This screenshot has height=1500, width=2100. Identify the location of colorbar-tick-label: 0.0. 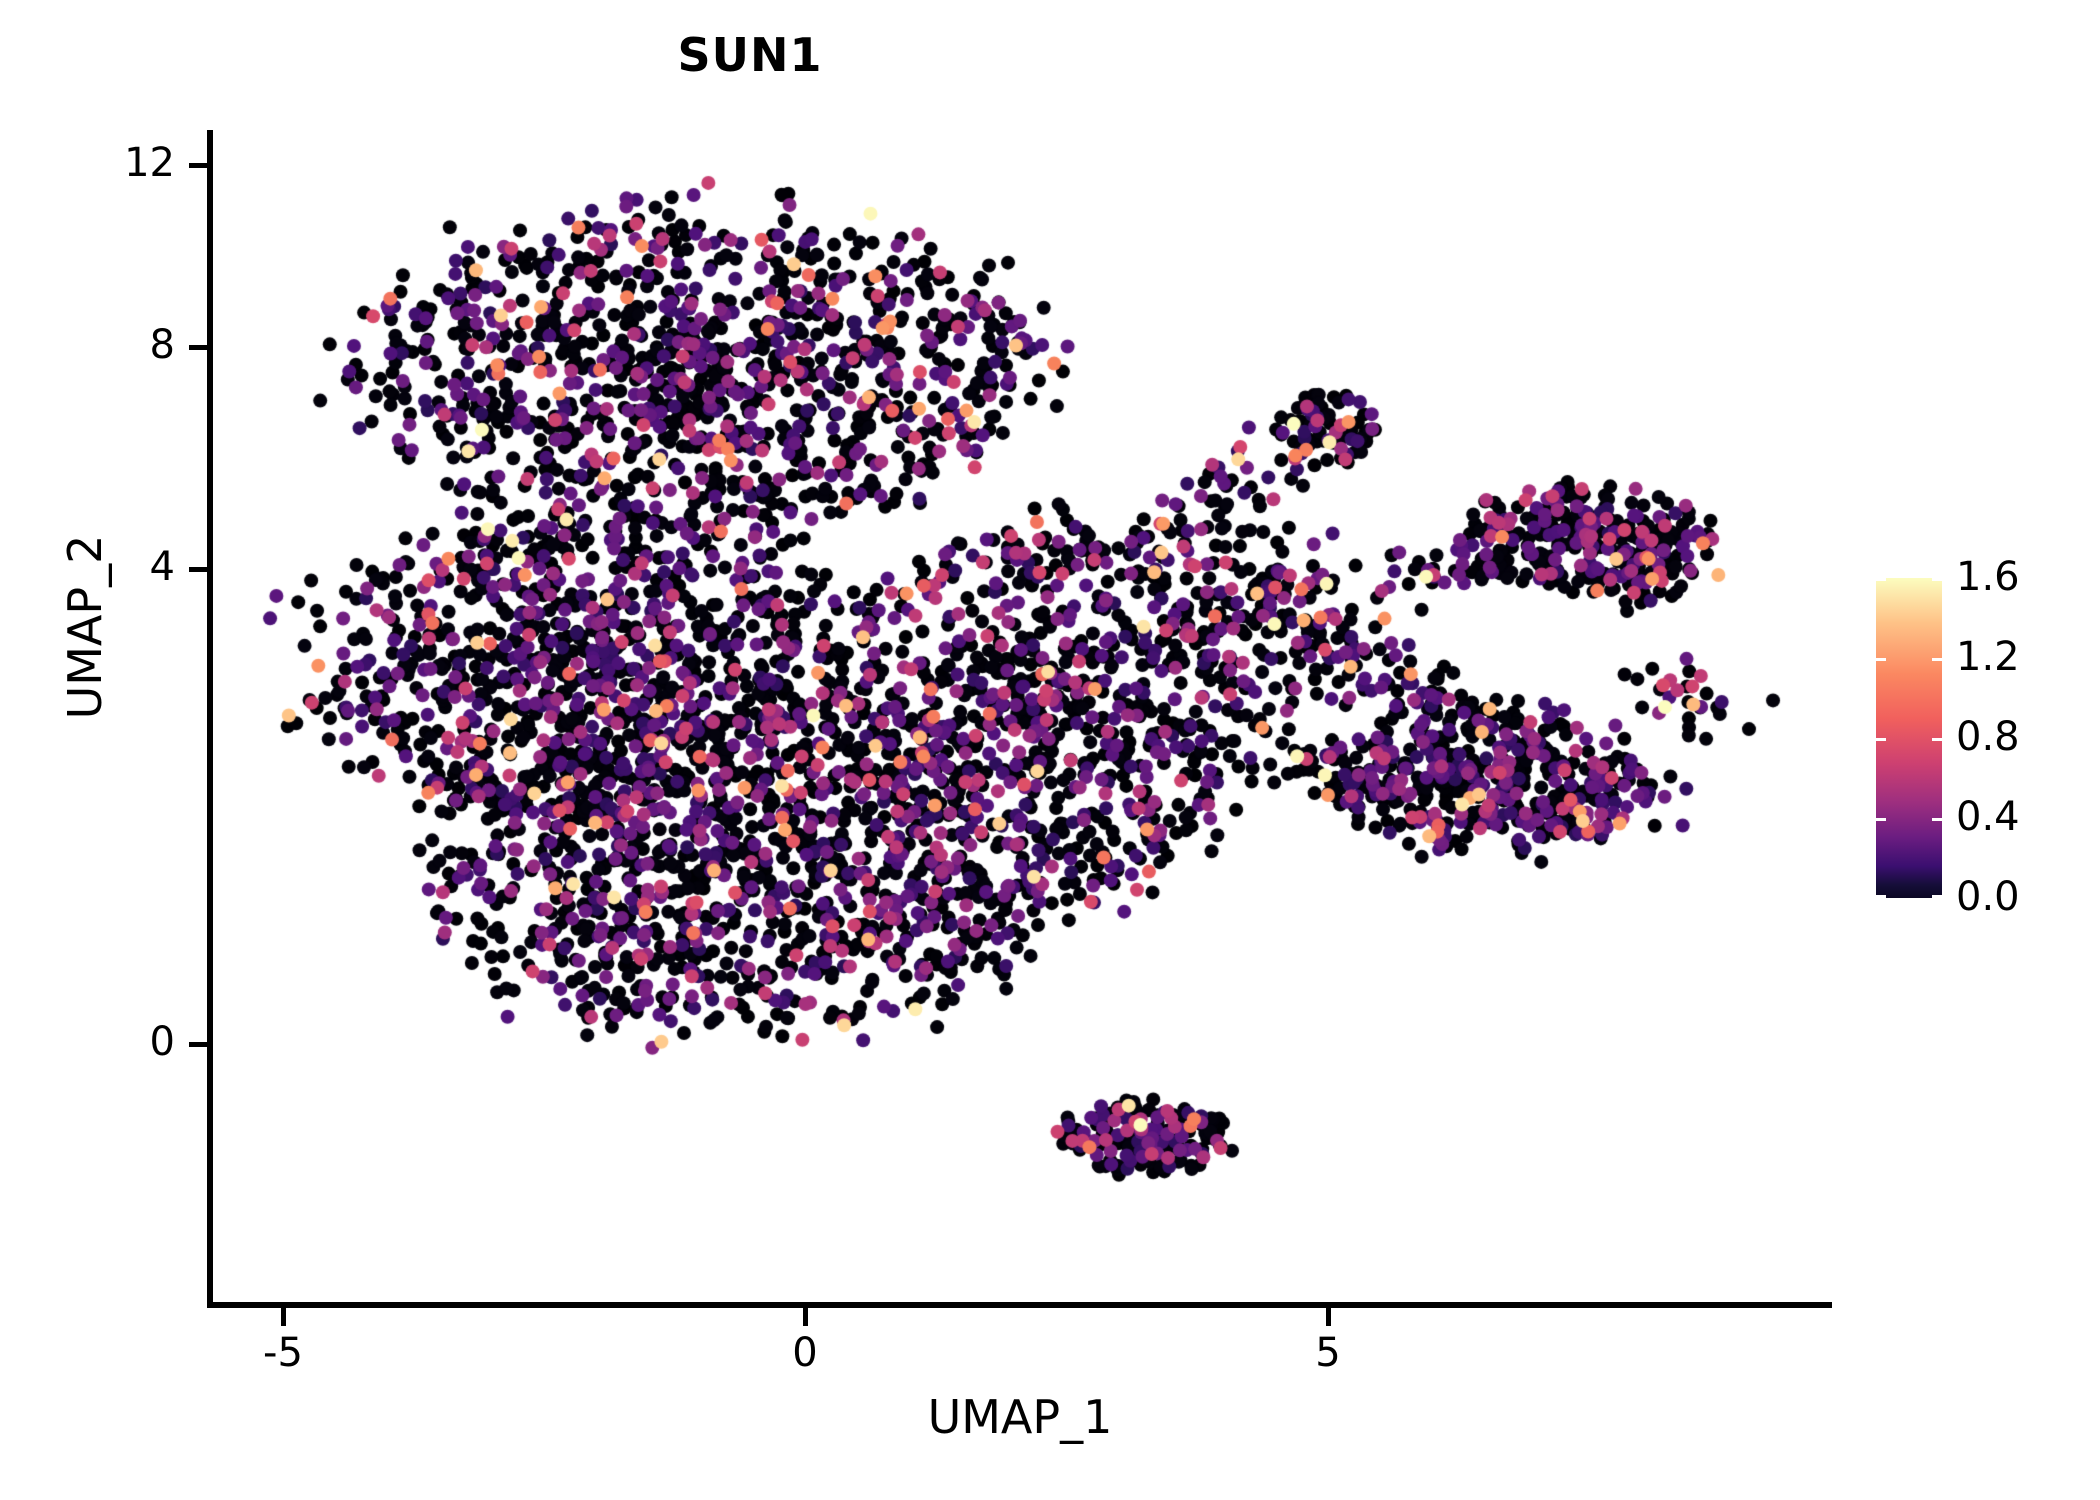
(1988, 897).